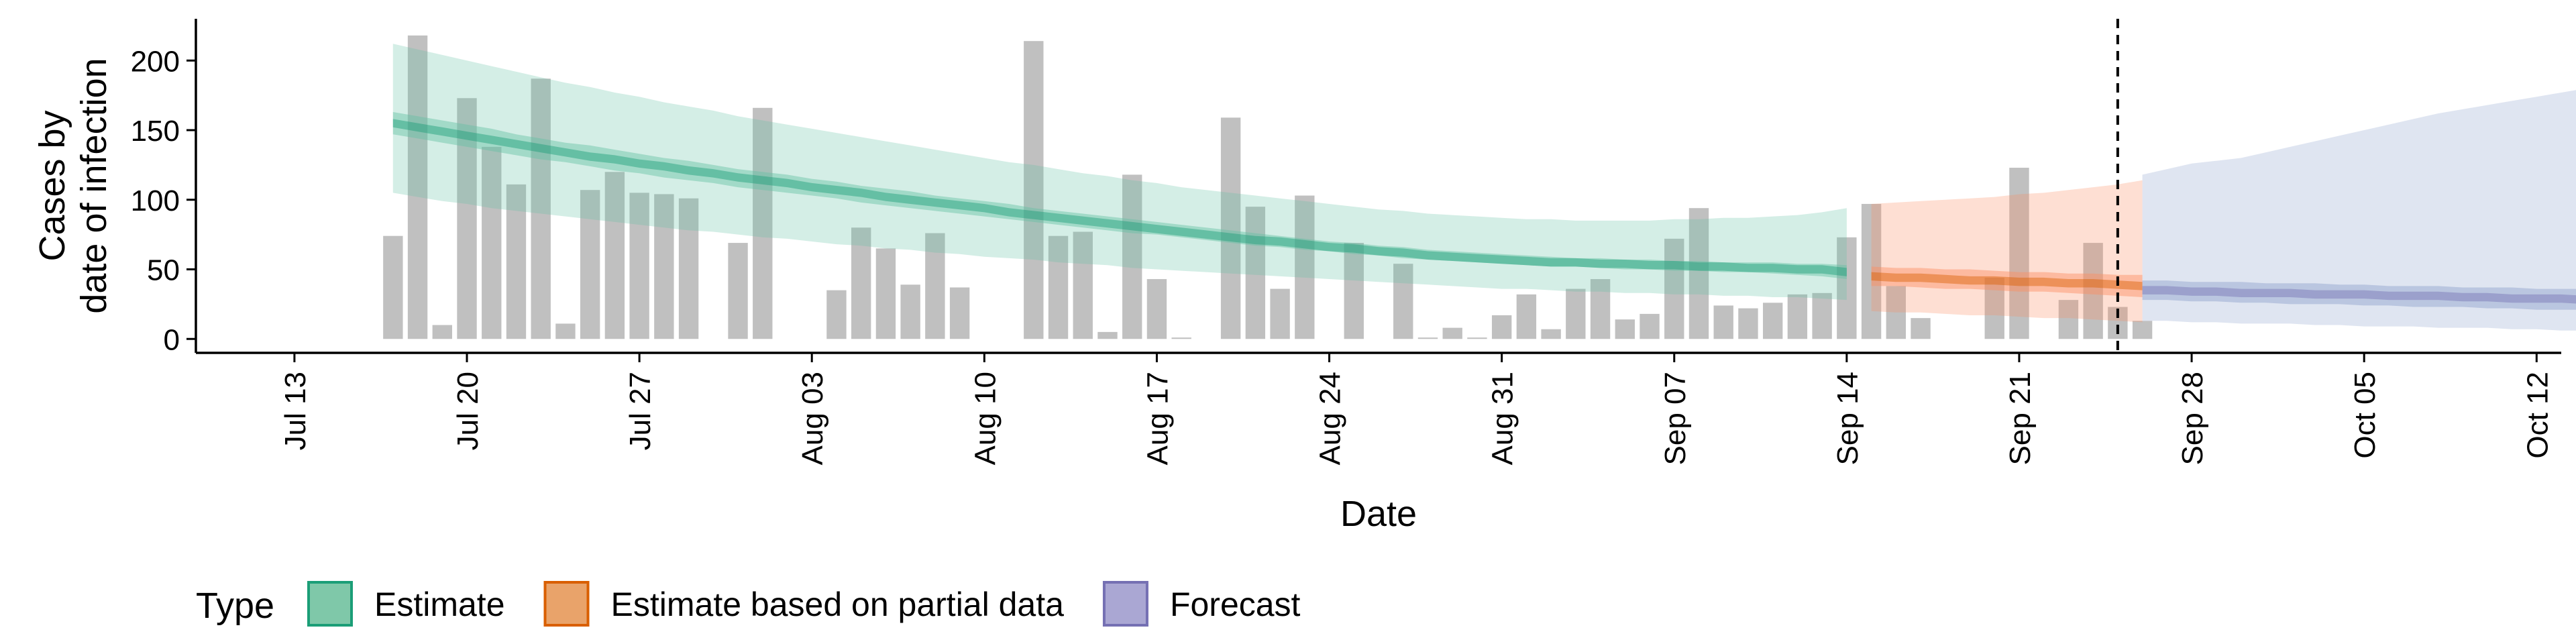  Describe the element at coordinates (2359, 295) in the screenshot. I see `forecast-inner-band` at that location.